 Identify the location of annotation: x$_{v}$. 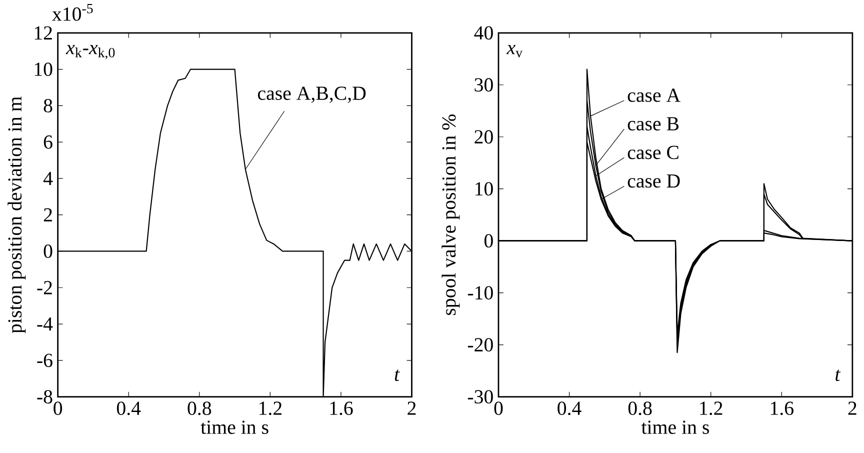
(514, 51).